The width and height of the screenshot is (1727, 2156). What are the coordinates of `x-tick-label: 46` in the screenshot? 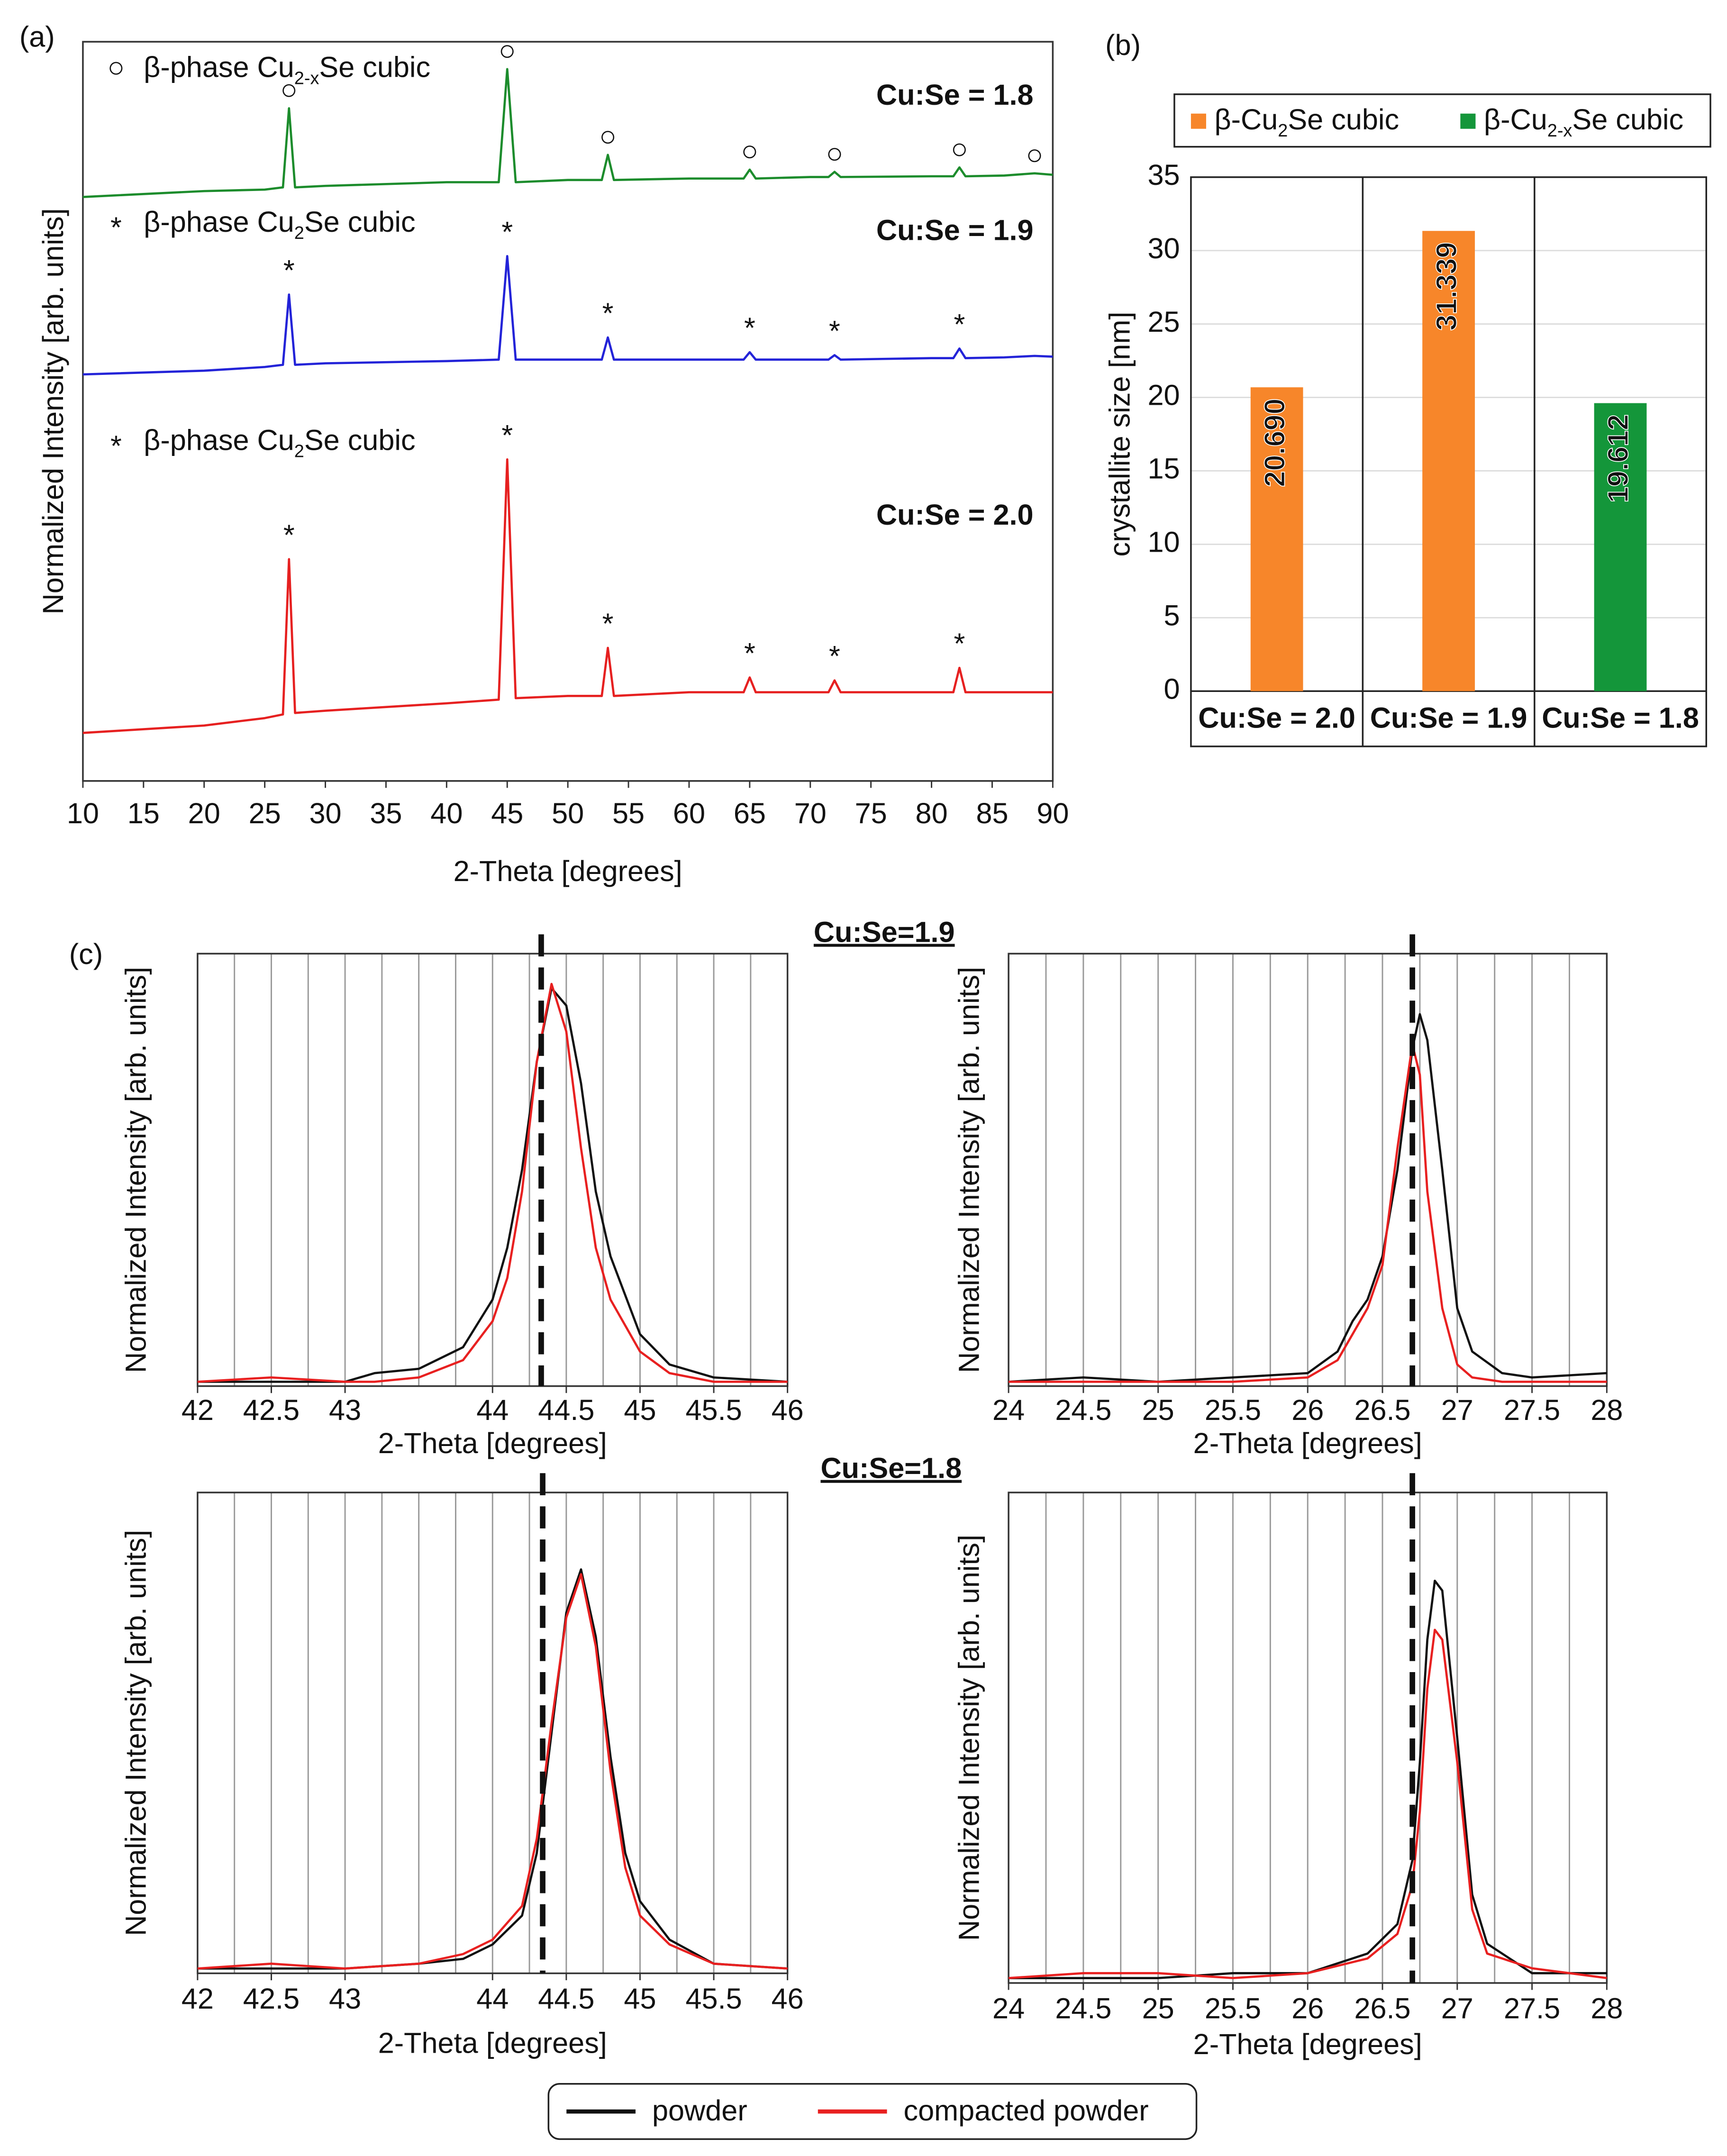 It's located at (788, 1410).